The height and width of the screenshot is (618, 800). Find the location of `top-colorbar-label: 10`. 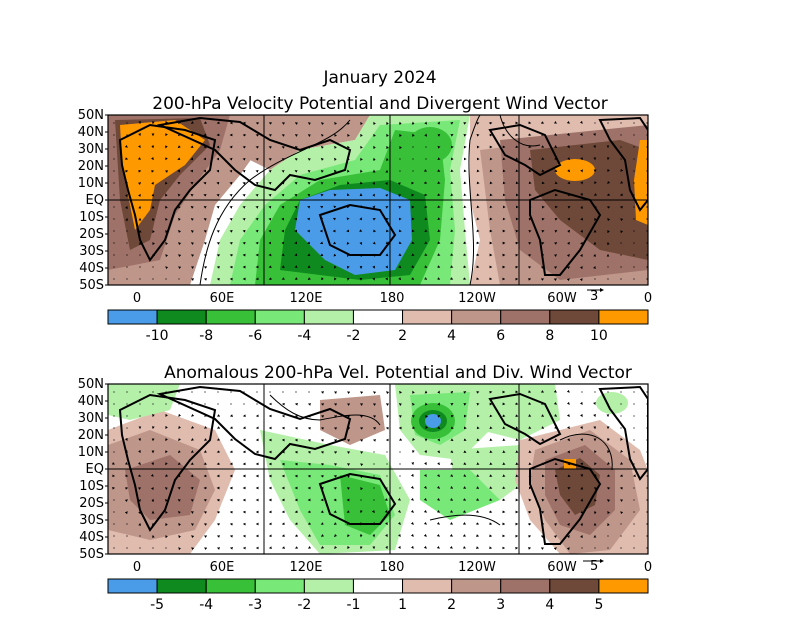

top-colorbar-label: 10 is located at coordinates (599, 336).